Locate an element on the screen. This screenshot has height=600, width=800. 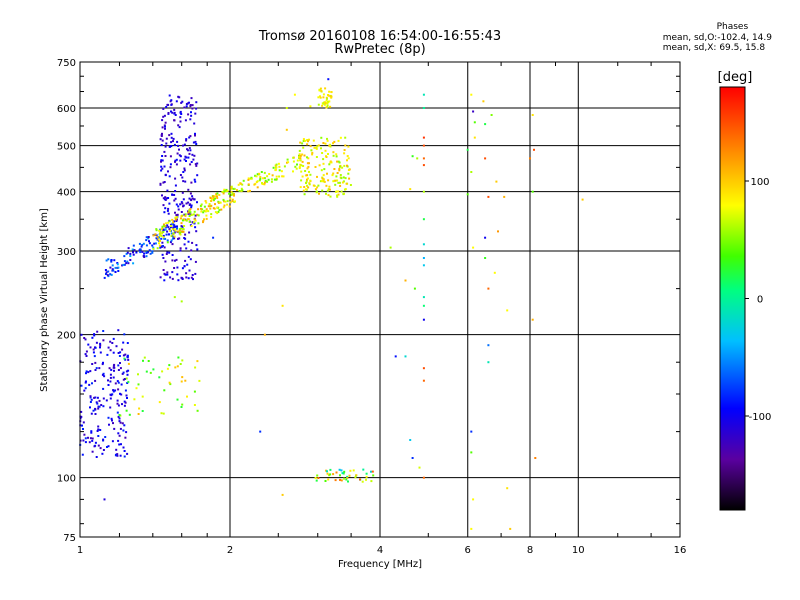
phase-stats-title: Phases is located at coordinates (732, 27).